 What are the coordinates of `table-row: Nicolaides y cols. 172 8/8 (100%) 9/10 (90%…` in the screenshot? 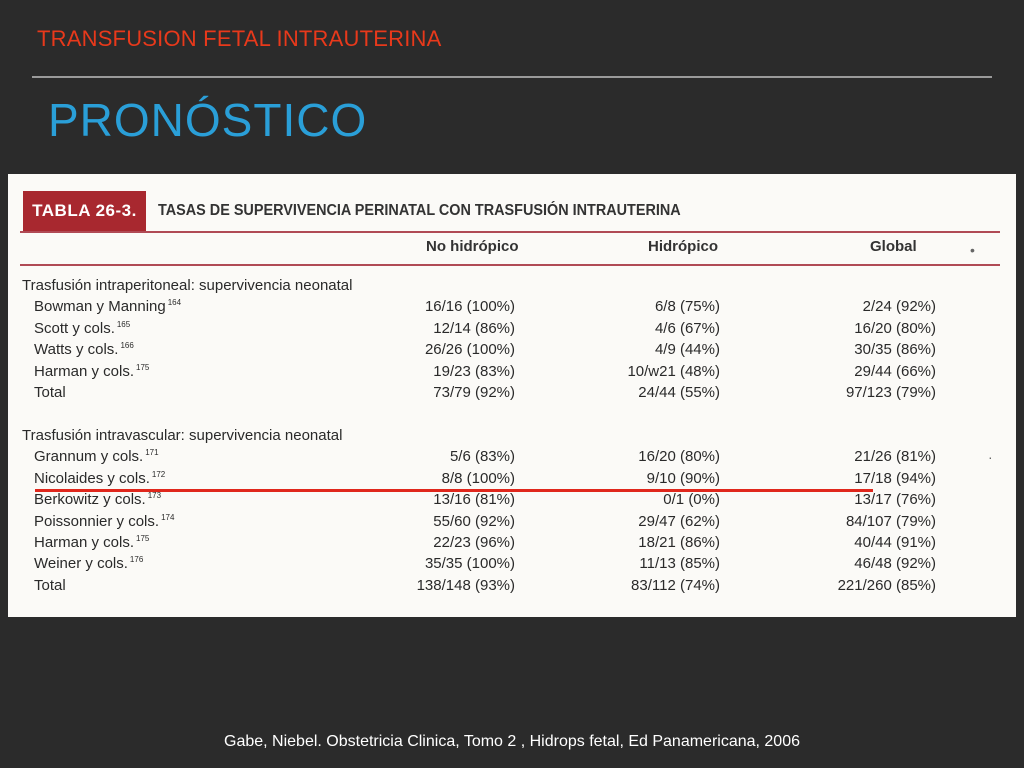 It's located at (512, 480).